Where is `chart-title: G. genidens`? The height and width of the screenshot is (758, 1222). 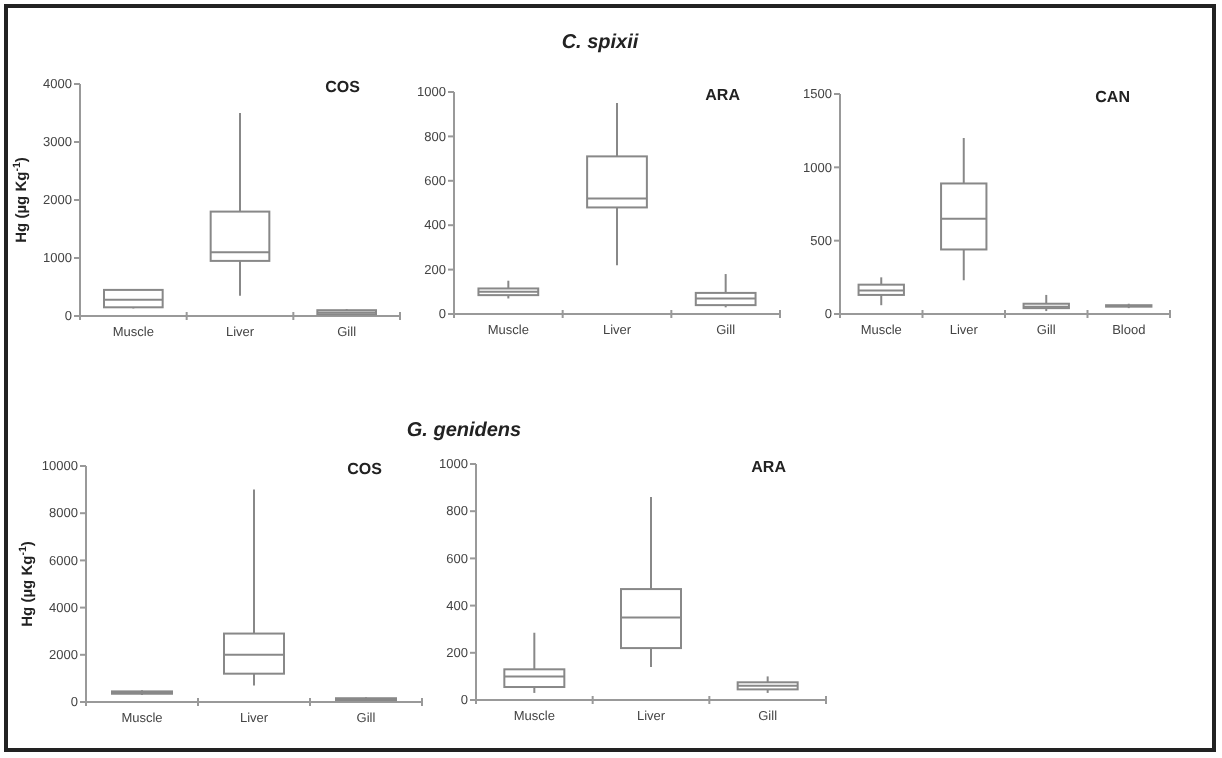 chart-title: G. genidens is located at coordinates (464, 431).